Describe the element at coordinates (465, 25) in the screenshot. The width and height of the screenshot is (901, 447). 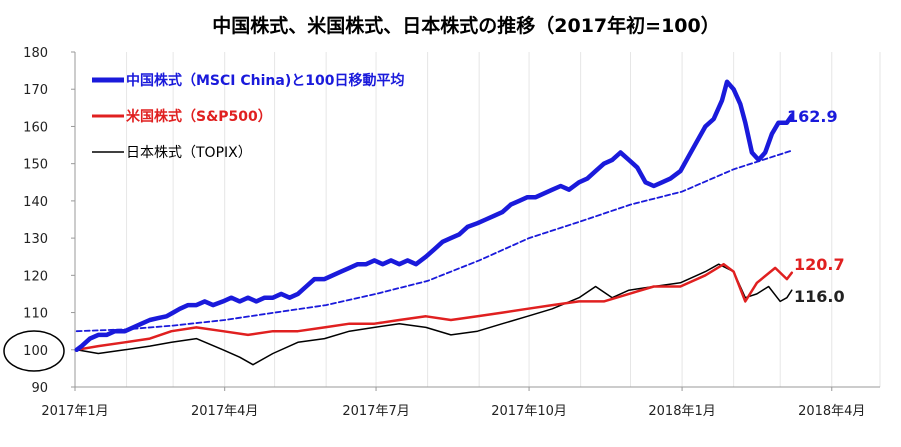
I see `chart-title: 中国株式、米国株式、日本株式の推移（2017年初=100）` at that location.